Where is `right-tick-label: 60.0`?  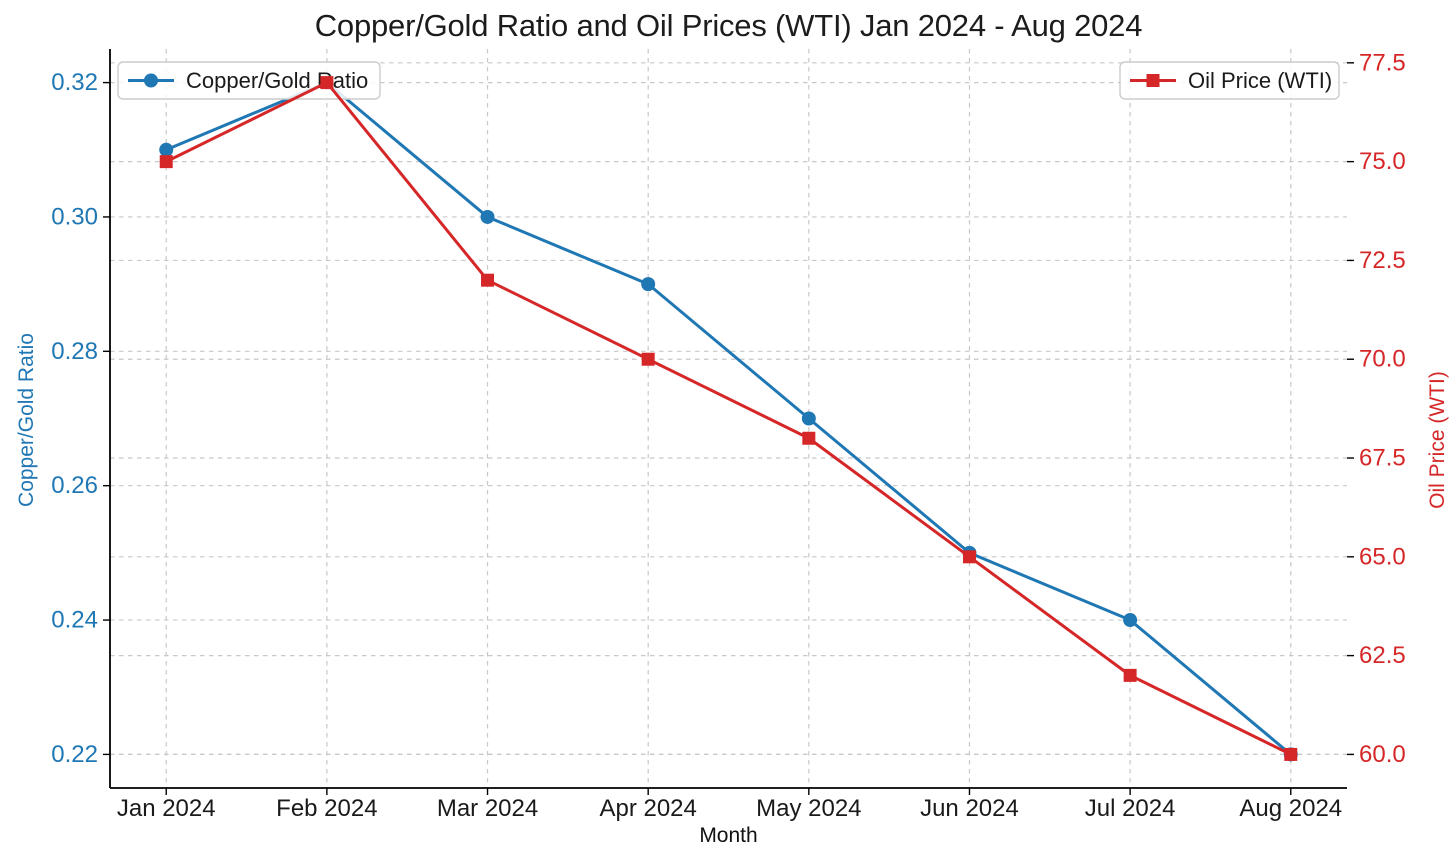 right-tick-label: 60.0 is located at coordinates (1382, 754).